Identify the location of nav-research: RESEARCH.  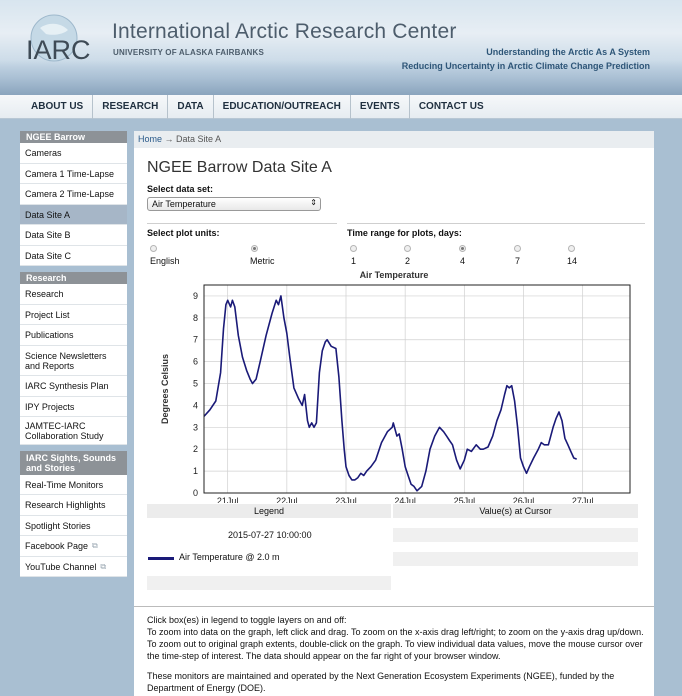
(131, 107).